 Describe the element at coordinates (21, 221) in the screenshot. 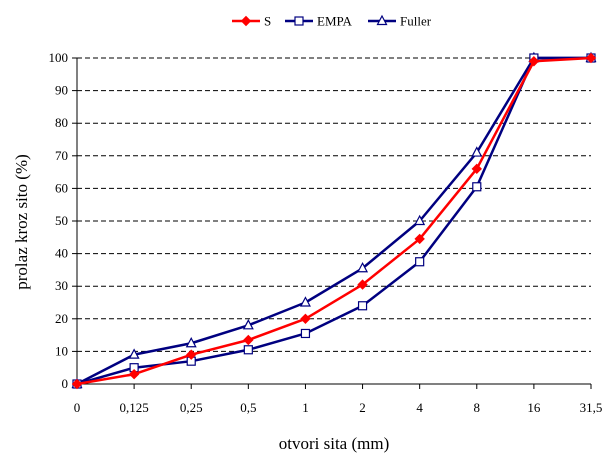

I see `y-axis-title: prolaz kroz sito (%)` at that location.